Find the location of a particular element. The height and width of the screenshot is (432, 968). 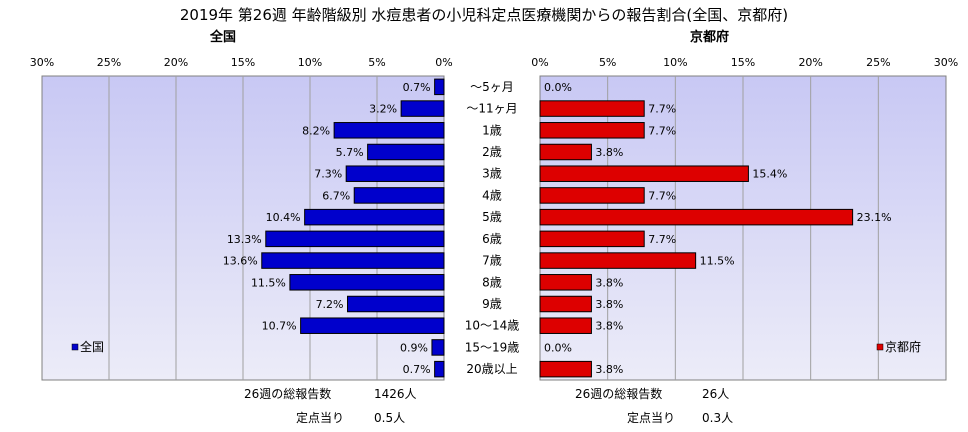

right-panel-subtitle: 京都府 is located at coordinates (710, 37).